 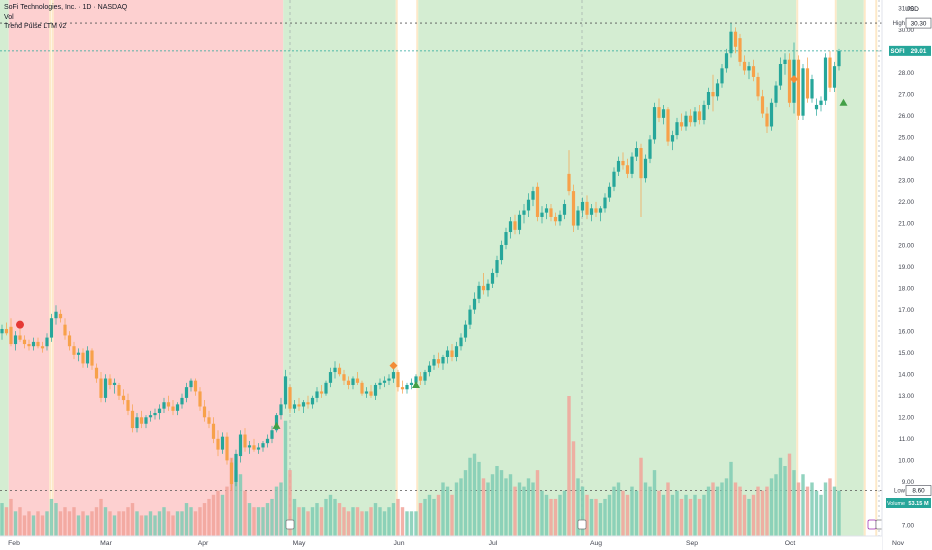 I want to click on signal-circle-marker, so click(x=20, y=324).